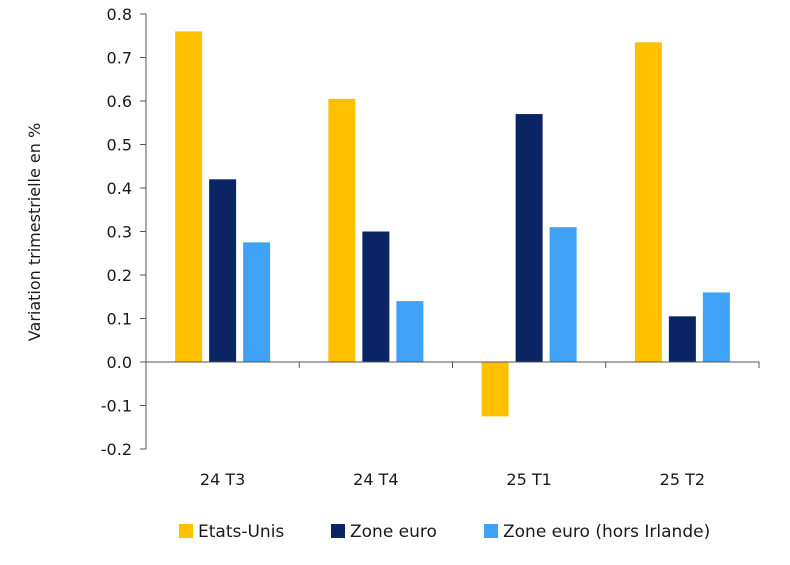  What do you see at coordinates (119, 275) in the screenshot?
I see `y-tick-label: 0.2` at bounding box center [119, 275].